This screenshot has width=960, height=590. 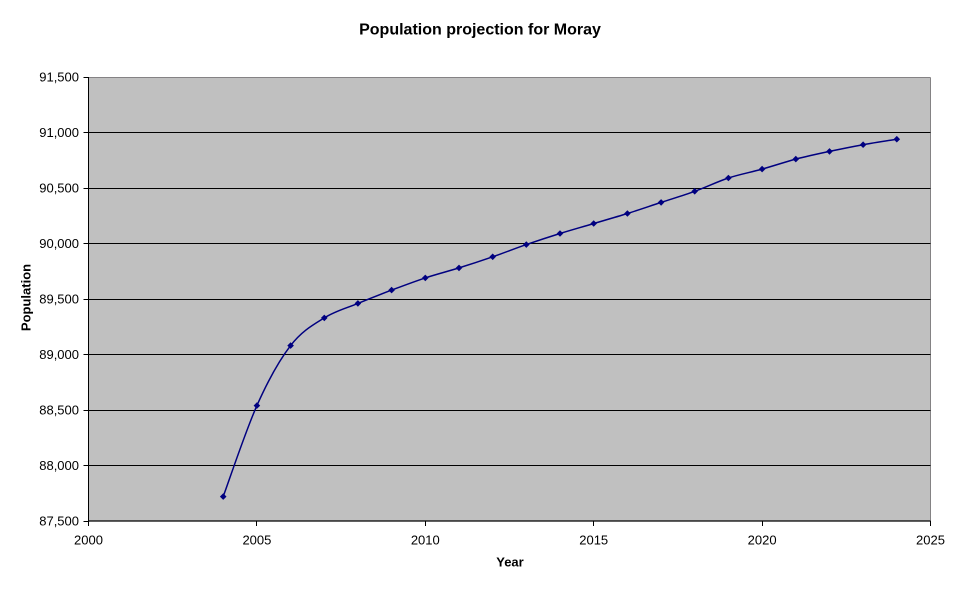 What do you see at coordinates (59, 465) in the screenshot?
I see `svg-text: 88,000` at bounding box center [59, 465].